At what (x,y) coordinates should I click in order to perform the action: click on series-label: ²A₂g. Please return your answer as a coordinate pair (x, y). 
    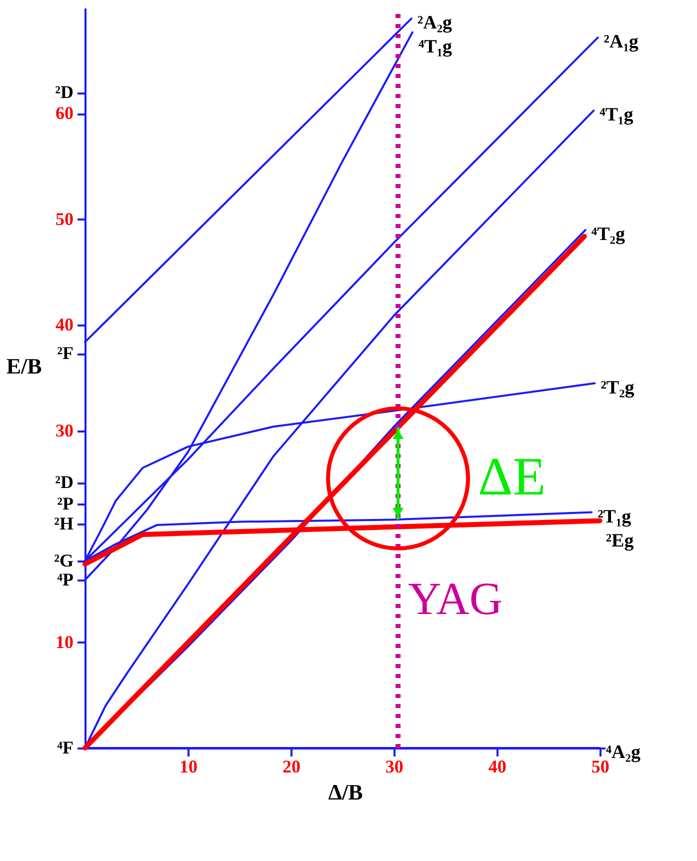
    Looking at the image, I should click on (435, 23).